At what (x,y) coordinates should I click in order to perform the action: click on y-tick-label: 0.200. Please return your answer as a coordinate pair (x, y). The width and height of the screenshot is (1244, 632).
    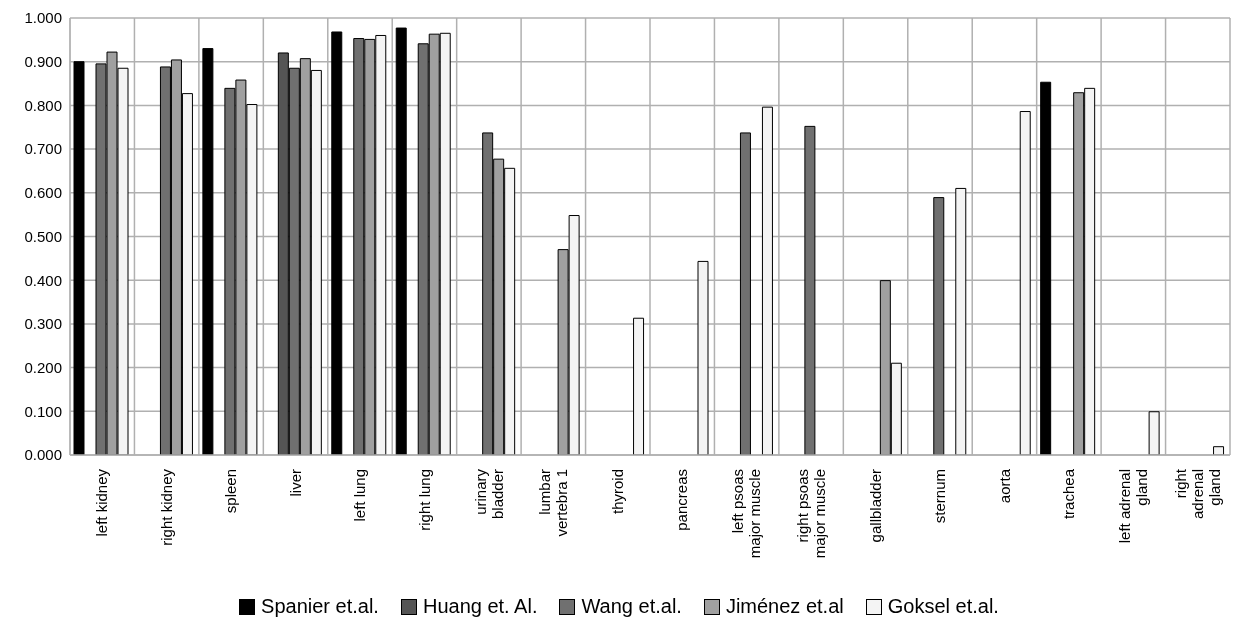
    Looking at the image, I should click on (43, 367).